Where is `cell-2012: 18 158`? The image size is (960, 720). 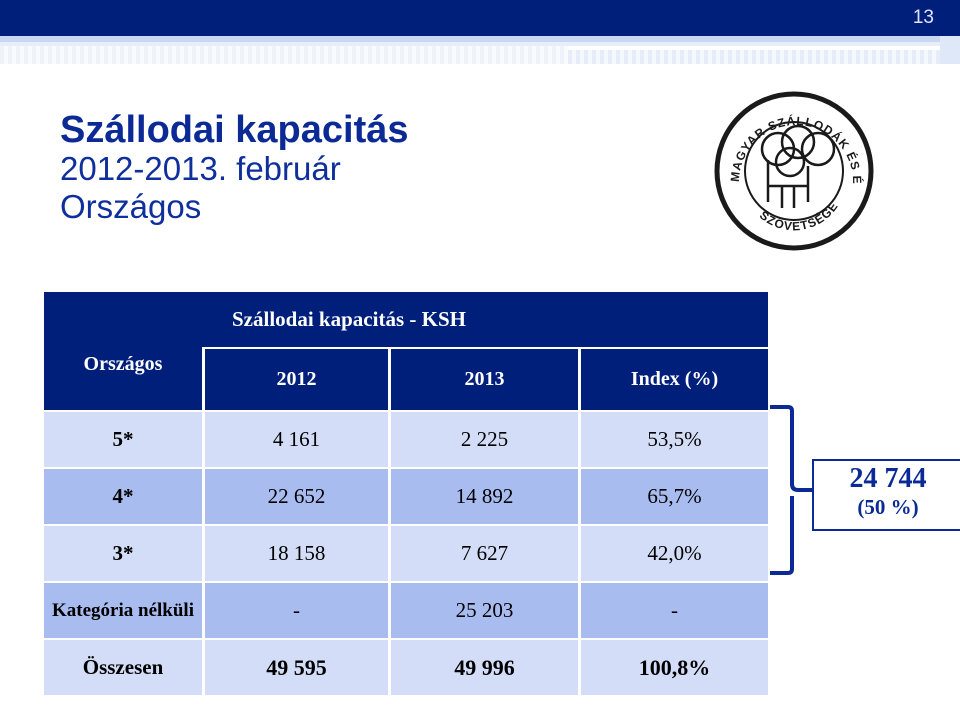
cell-2012: 18 158 is located at coordinates (295, 552).